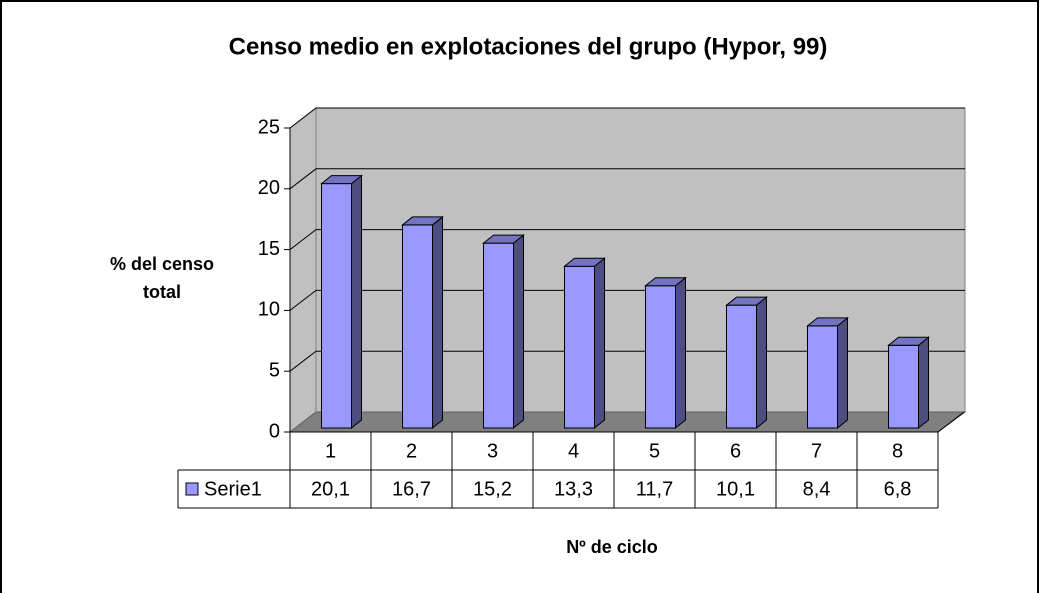 Image resolution: width=1040 pixels, height=593 pixels. What do you see at coordinates (654, 451) in the screenshot?
I see `x-tick-label: 5` at bounding box center [654, 451].